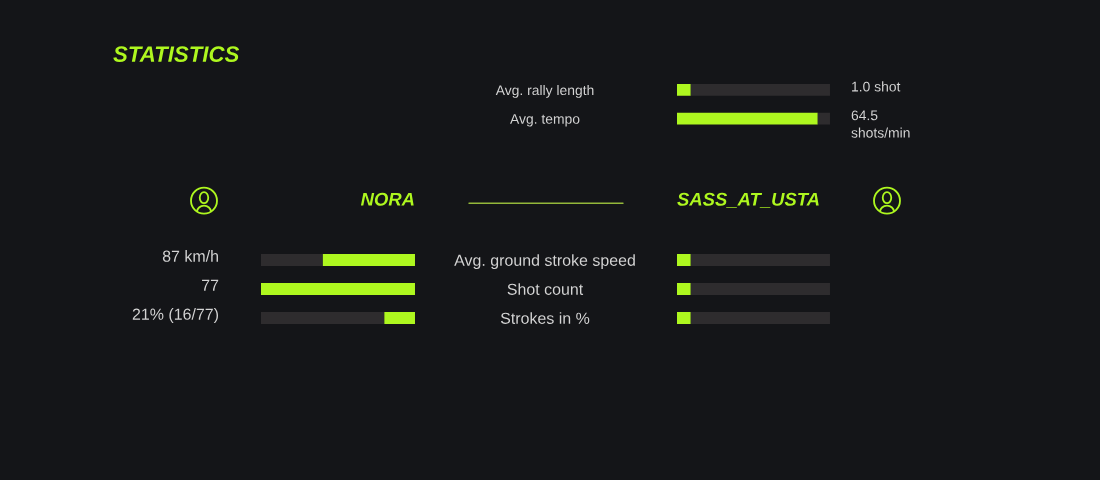 The height and width of the screenshot is (480, 1100). Describe the element at coordinates (545, 120) in the screenshot. I see `y-tick-label: Avg. tempo` at that location.